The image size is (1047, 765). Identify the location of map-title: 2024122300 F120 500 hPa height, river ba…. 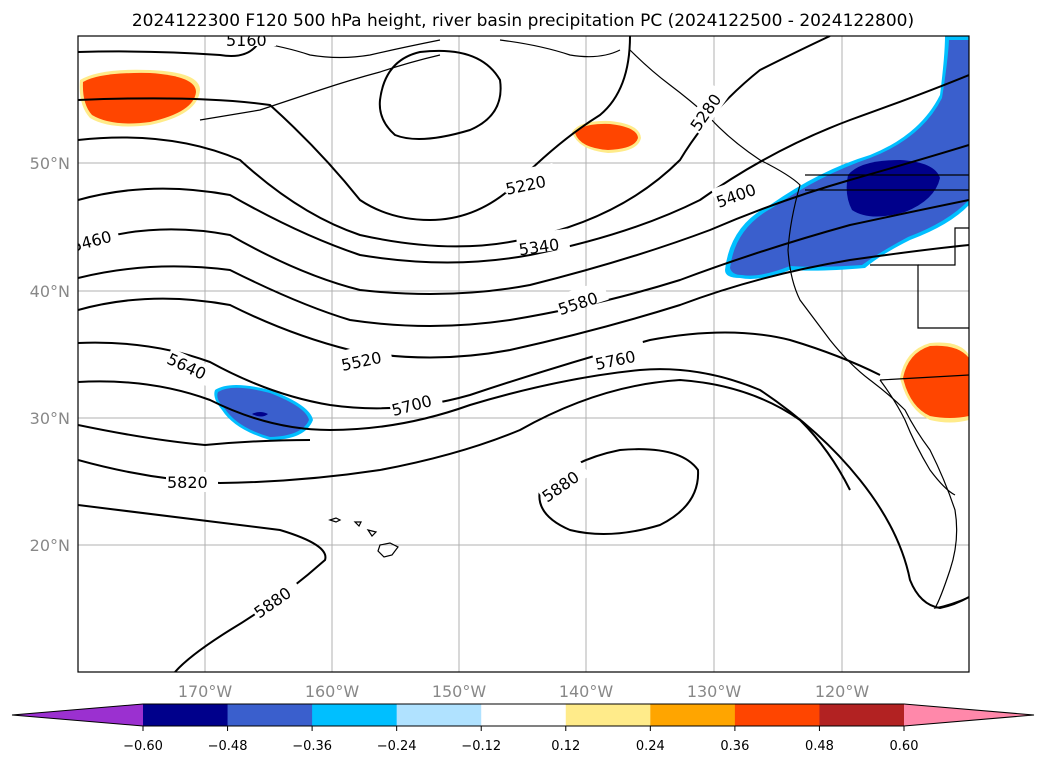
(523, 21).